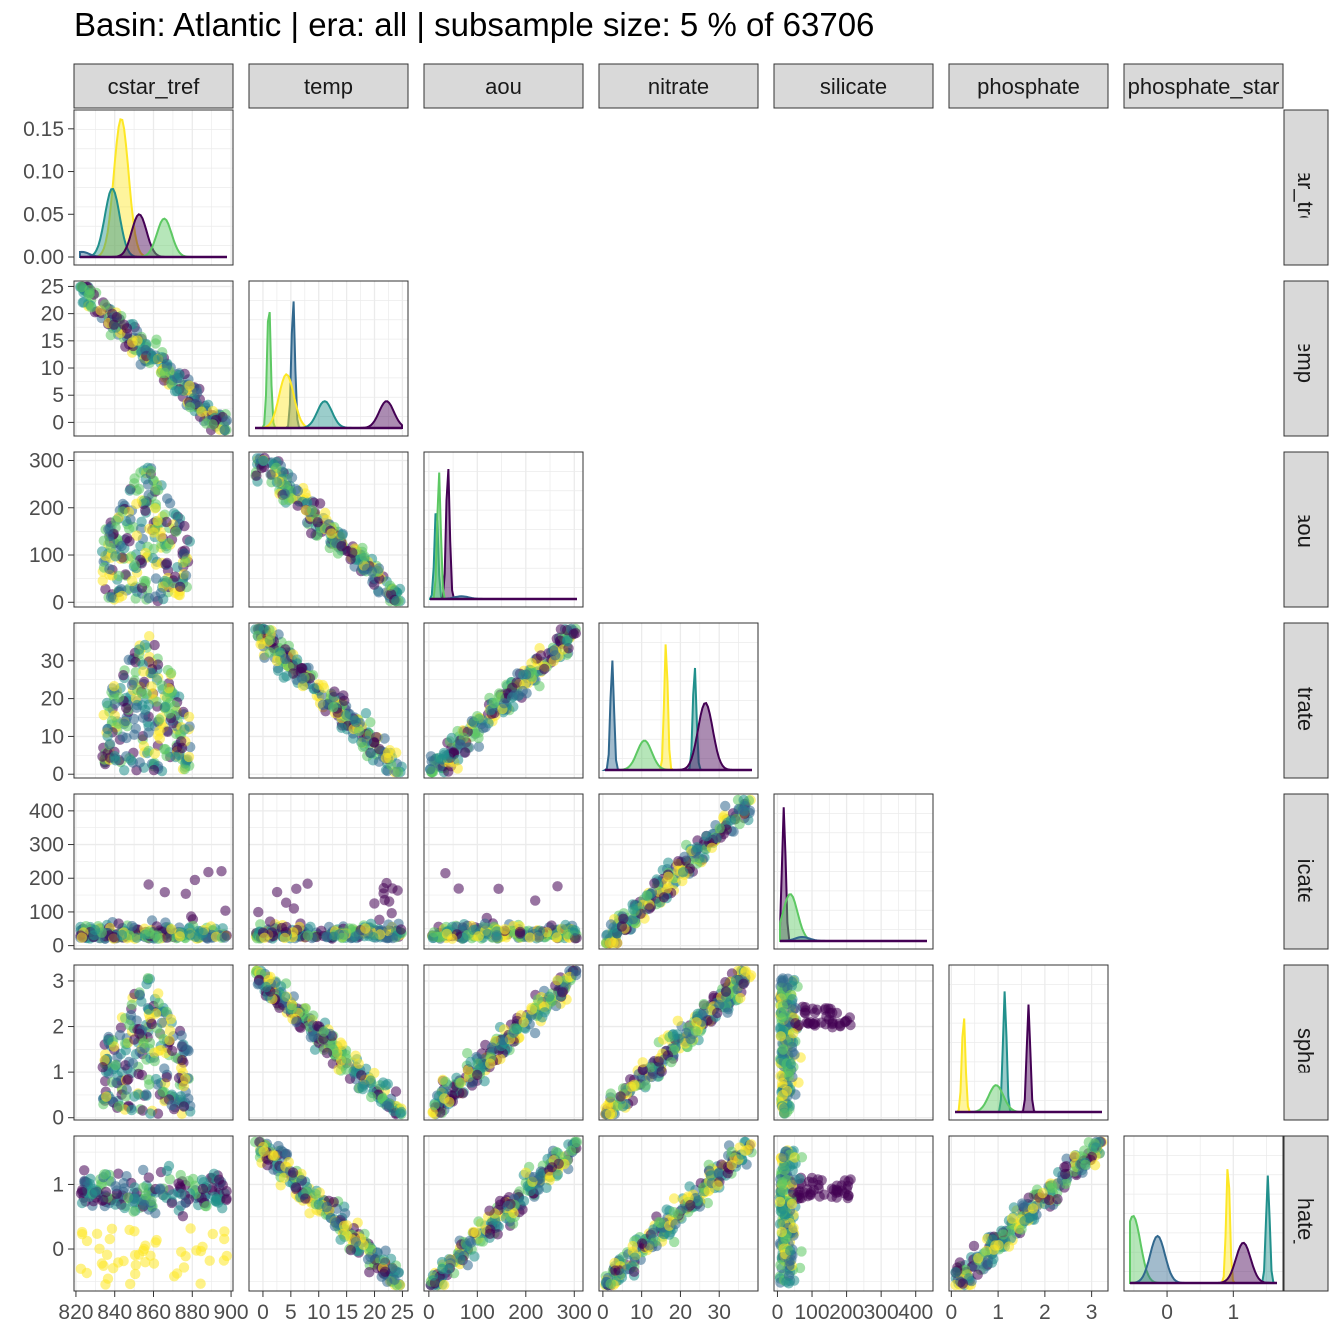  I want to click on scatter-panel-phosphate_star-vs-nitrate, so click(678, 1213).